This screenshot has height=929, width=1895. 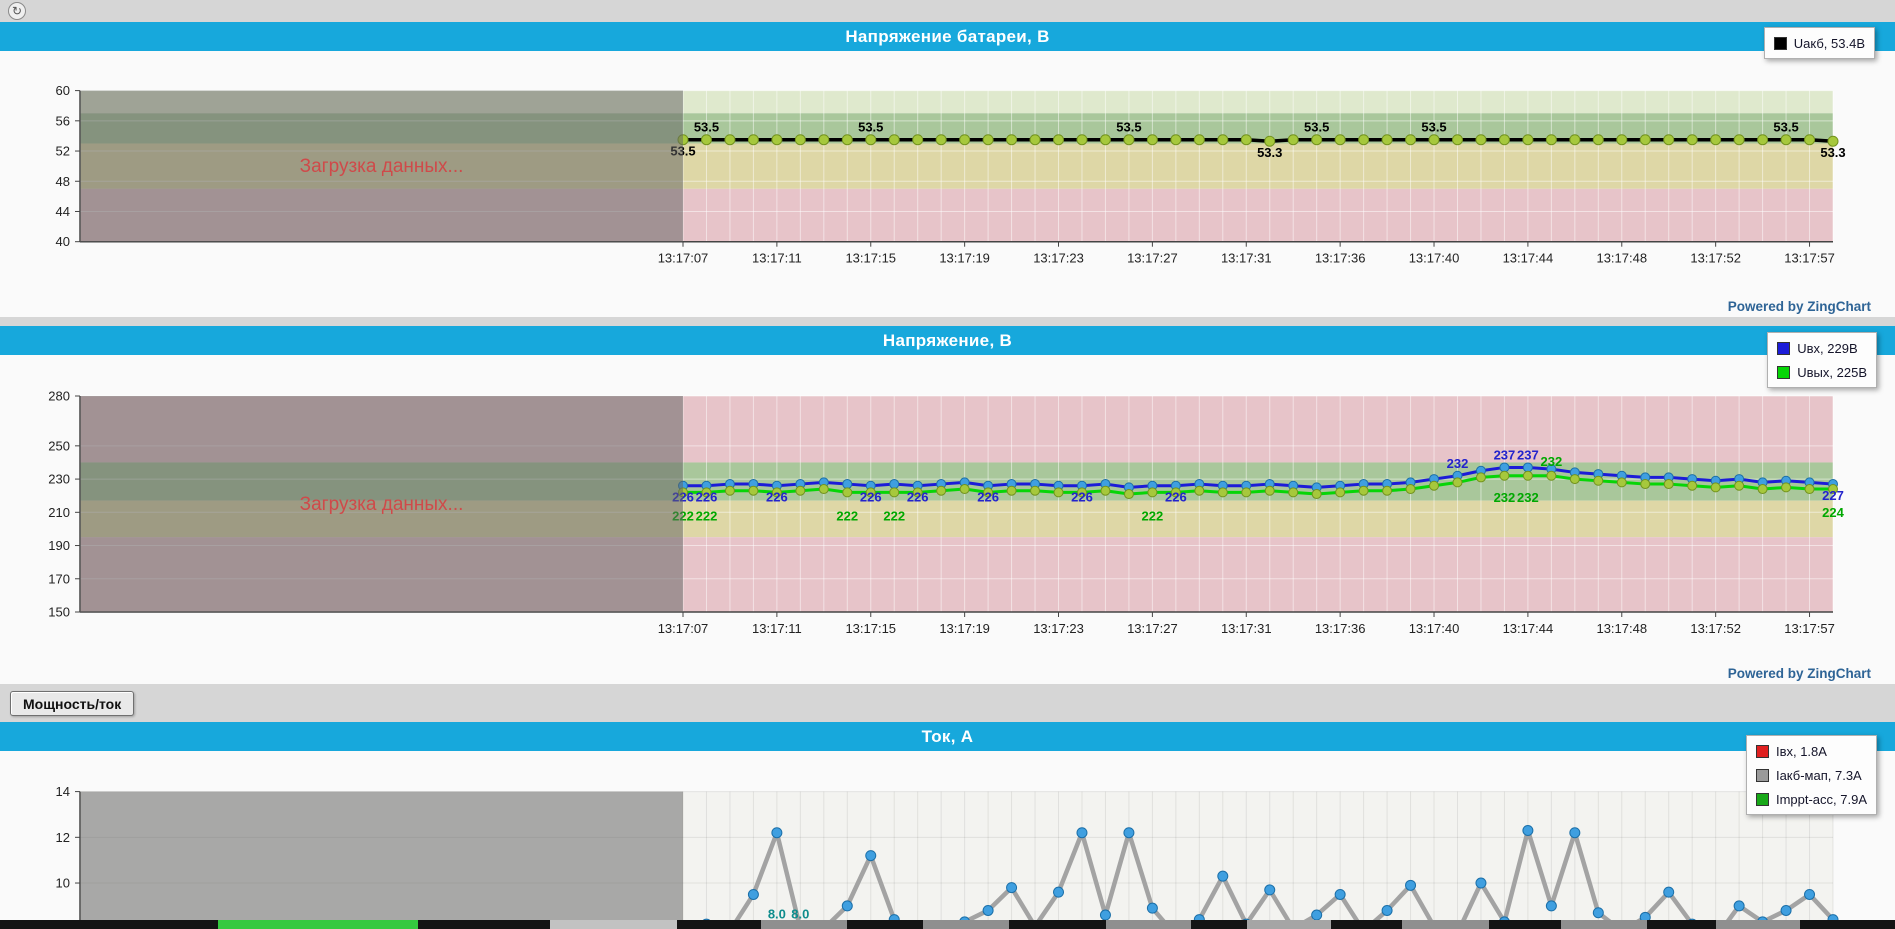 I want to click on legend-item-uvyh: Uвых, 225В, so click(x=1822, y=372).